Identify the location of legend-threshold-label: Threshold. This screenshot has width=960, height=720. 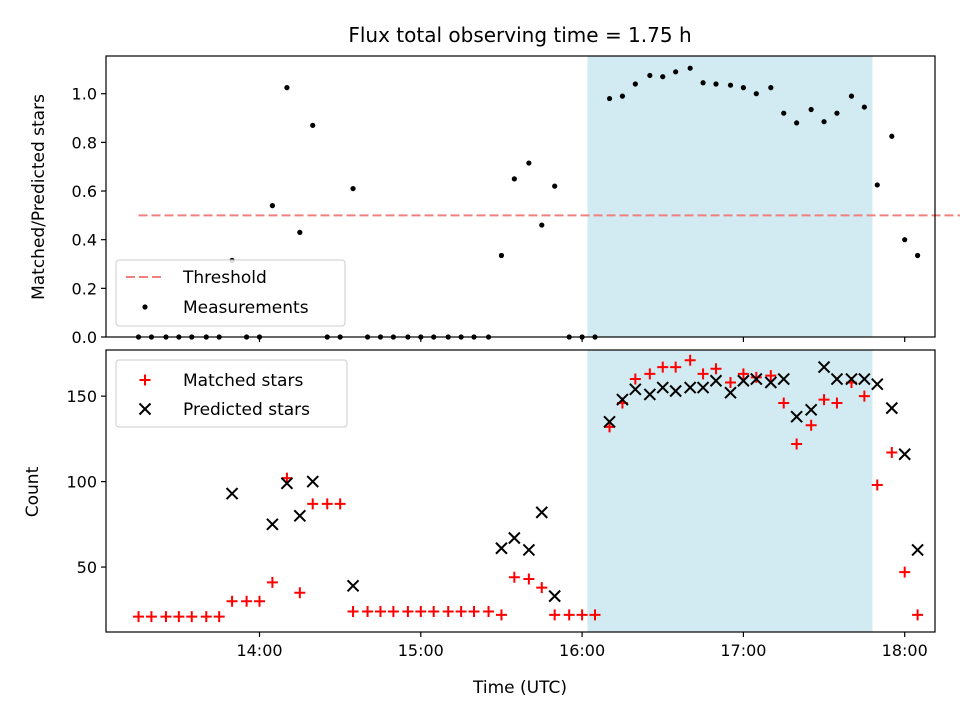
(224, 278).